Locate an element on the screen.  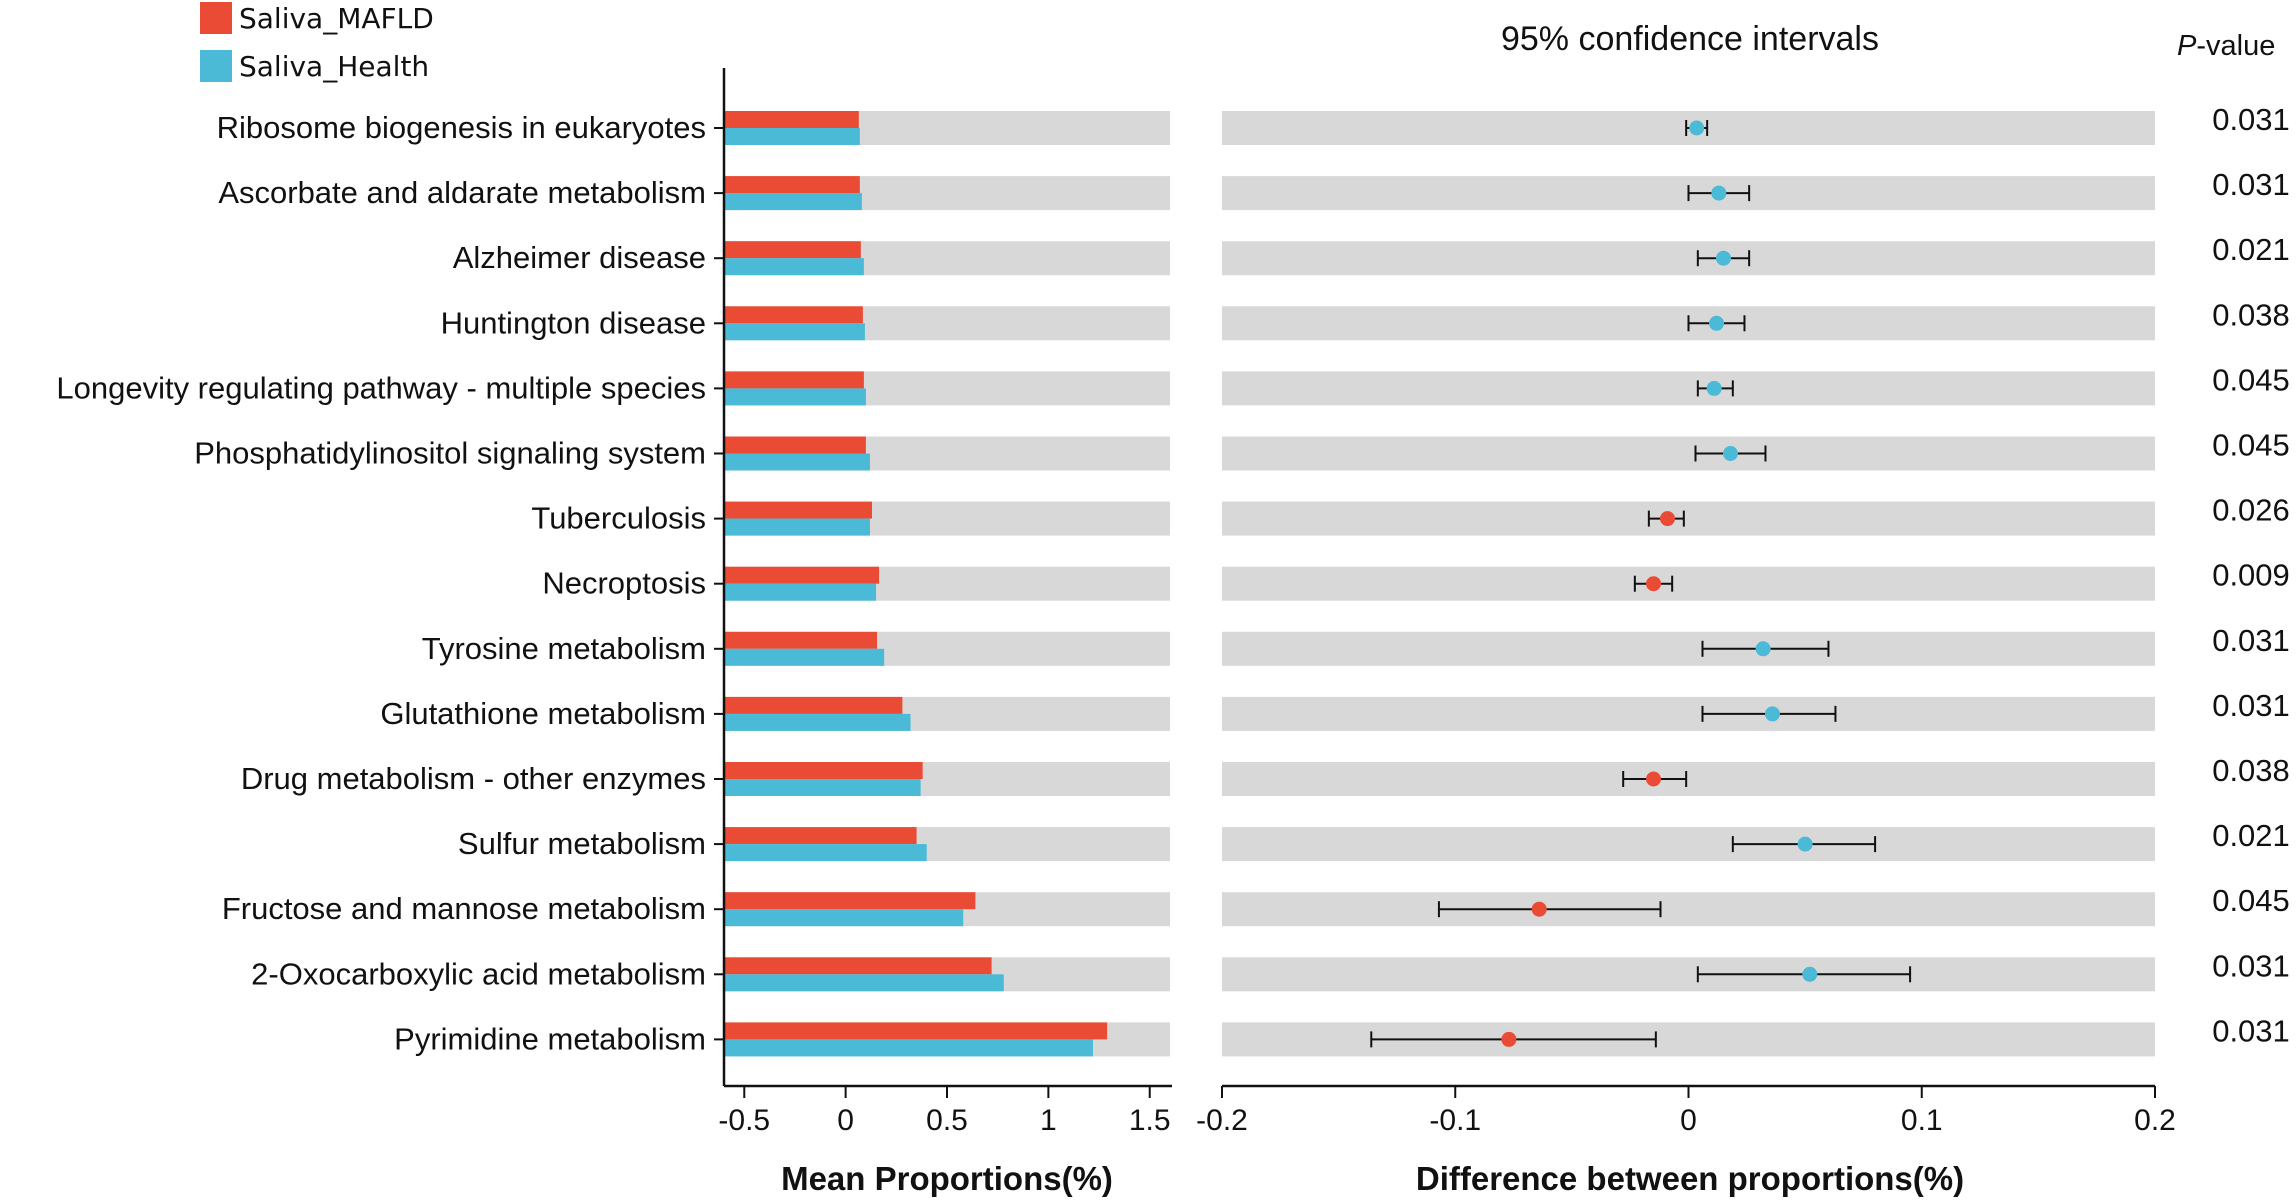
p-value-header-italic: P is located at coordinates (2187, 46).